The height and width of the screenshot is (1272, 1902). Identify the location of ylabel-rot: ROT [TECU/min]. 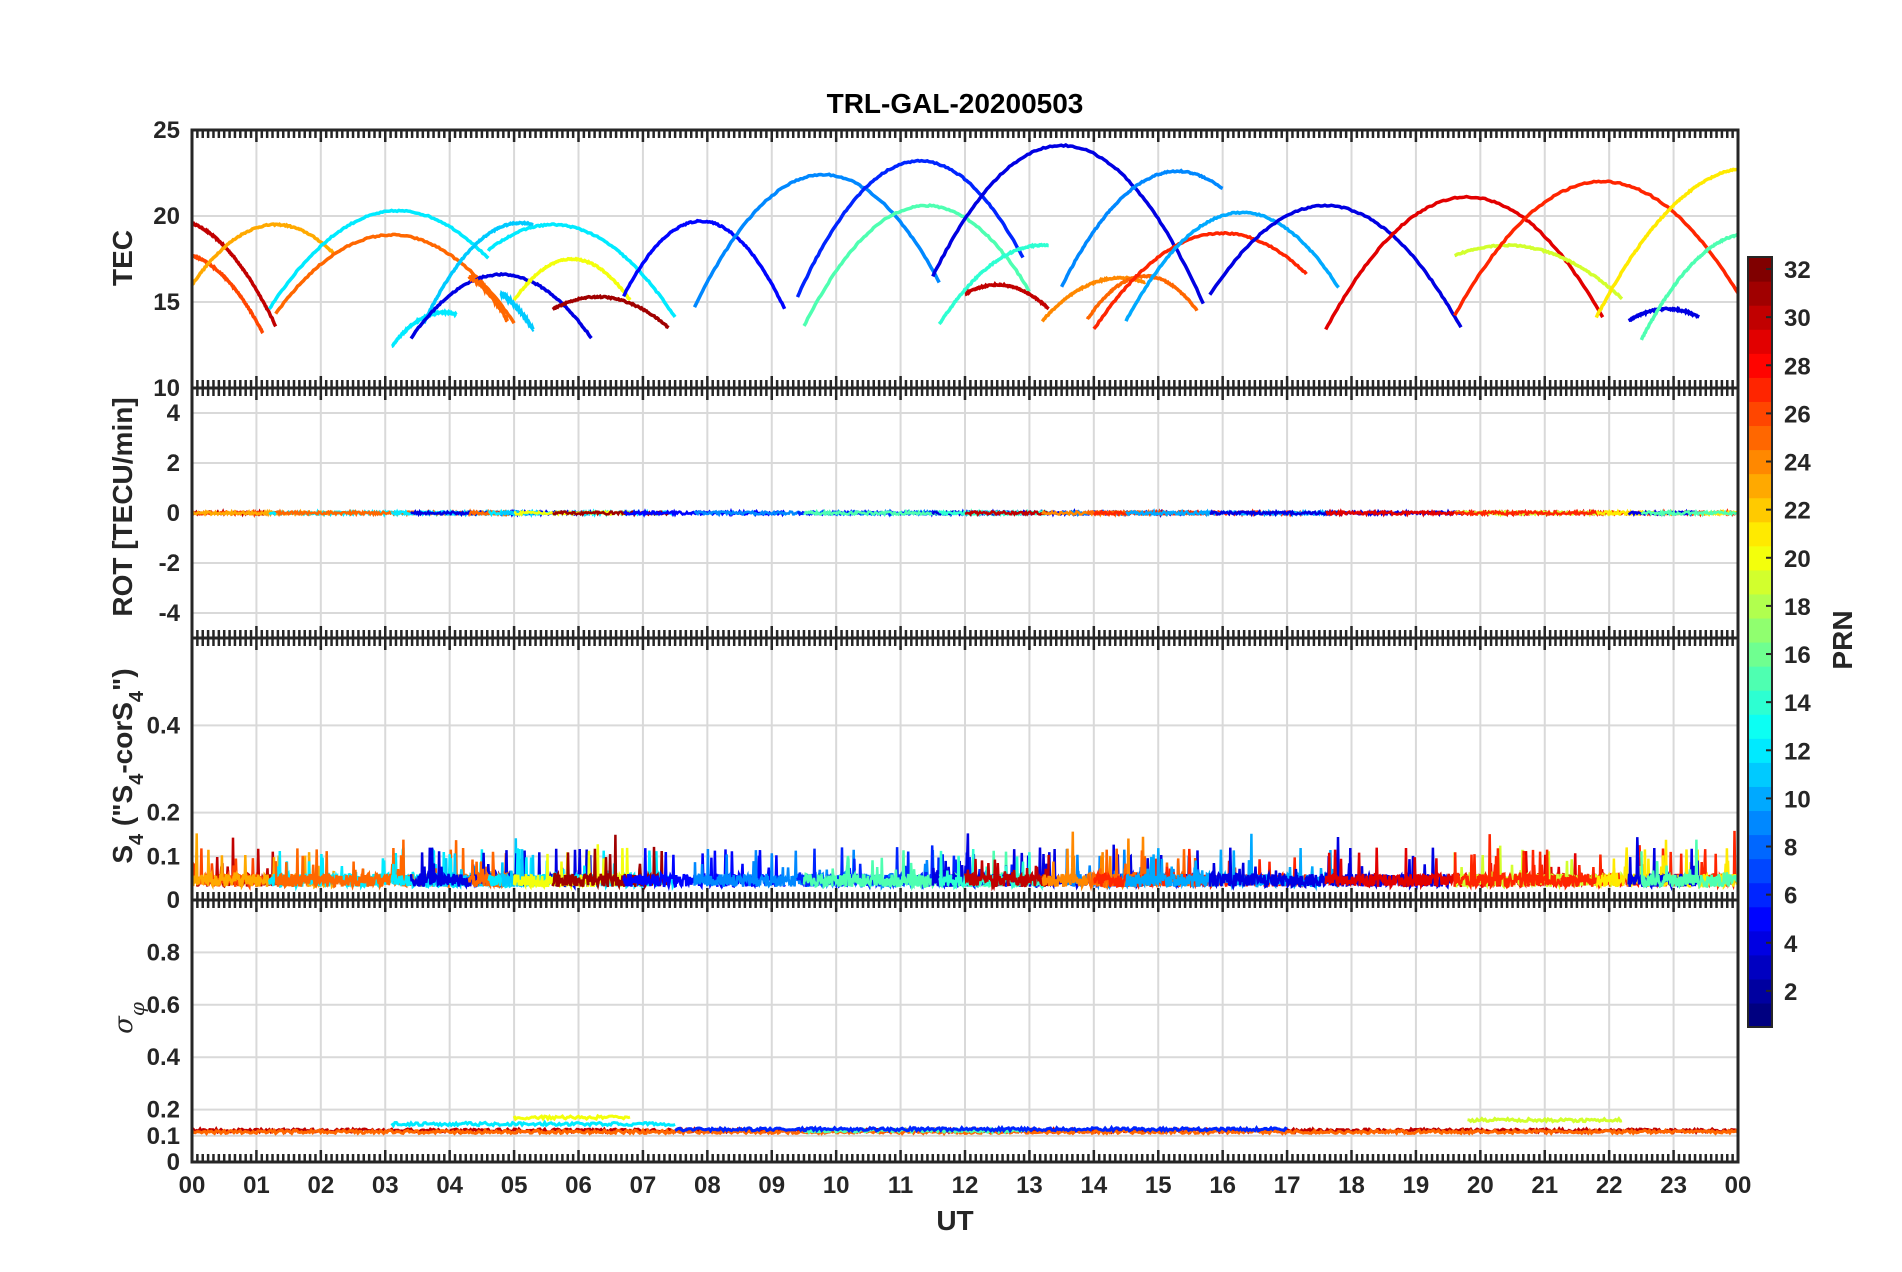
(122, 506).